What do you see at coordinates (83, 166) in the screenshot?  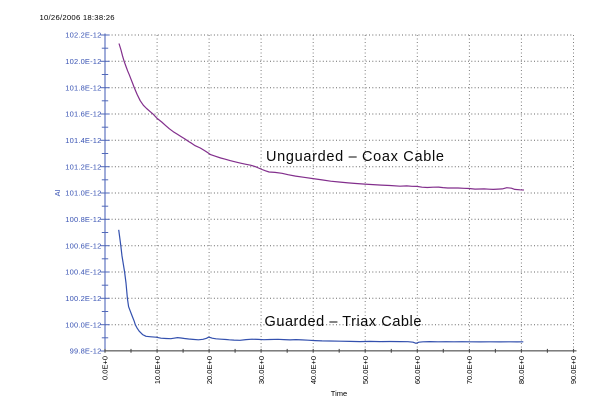 I see `svg-text: 101.2E-12` at bounding box center [83, 166].